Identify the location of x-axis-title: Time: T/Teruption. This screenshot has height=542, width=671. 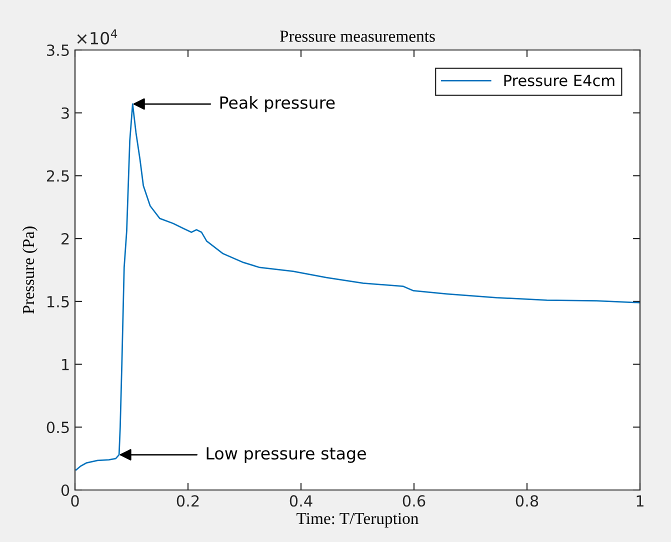
(357, 520).